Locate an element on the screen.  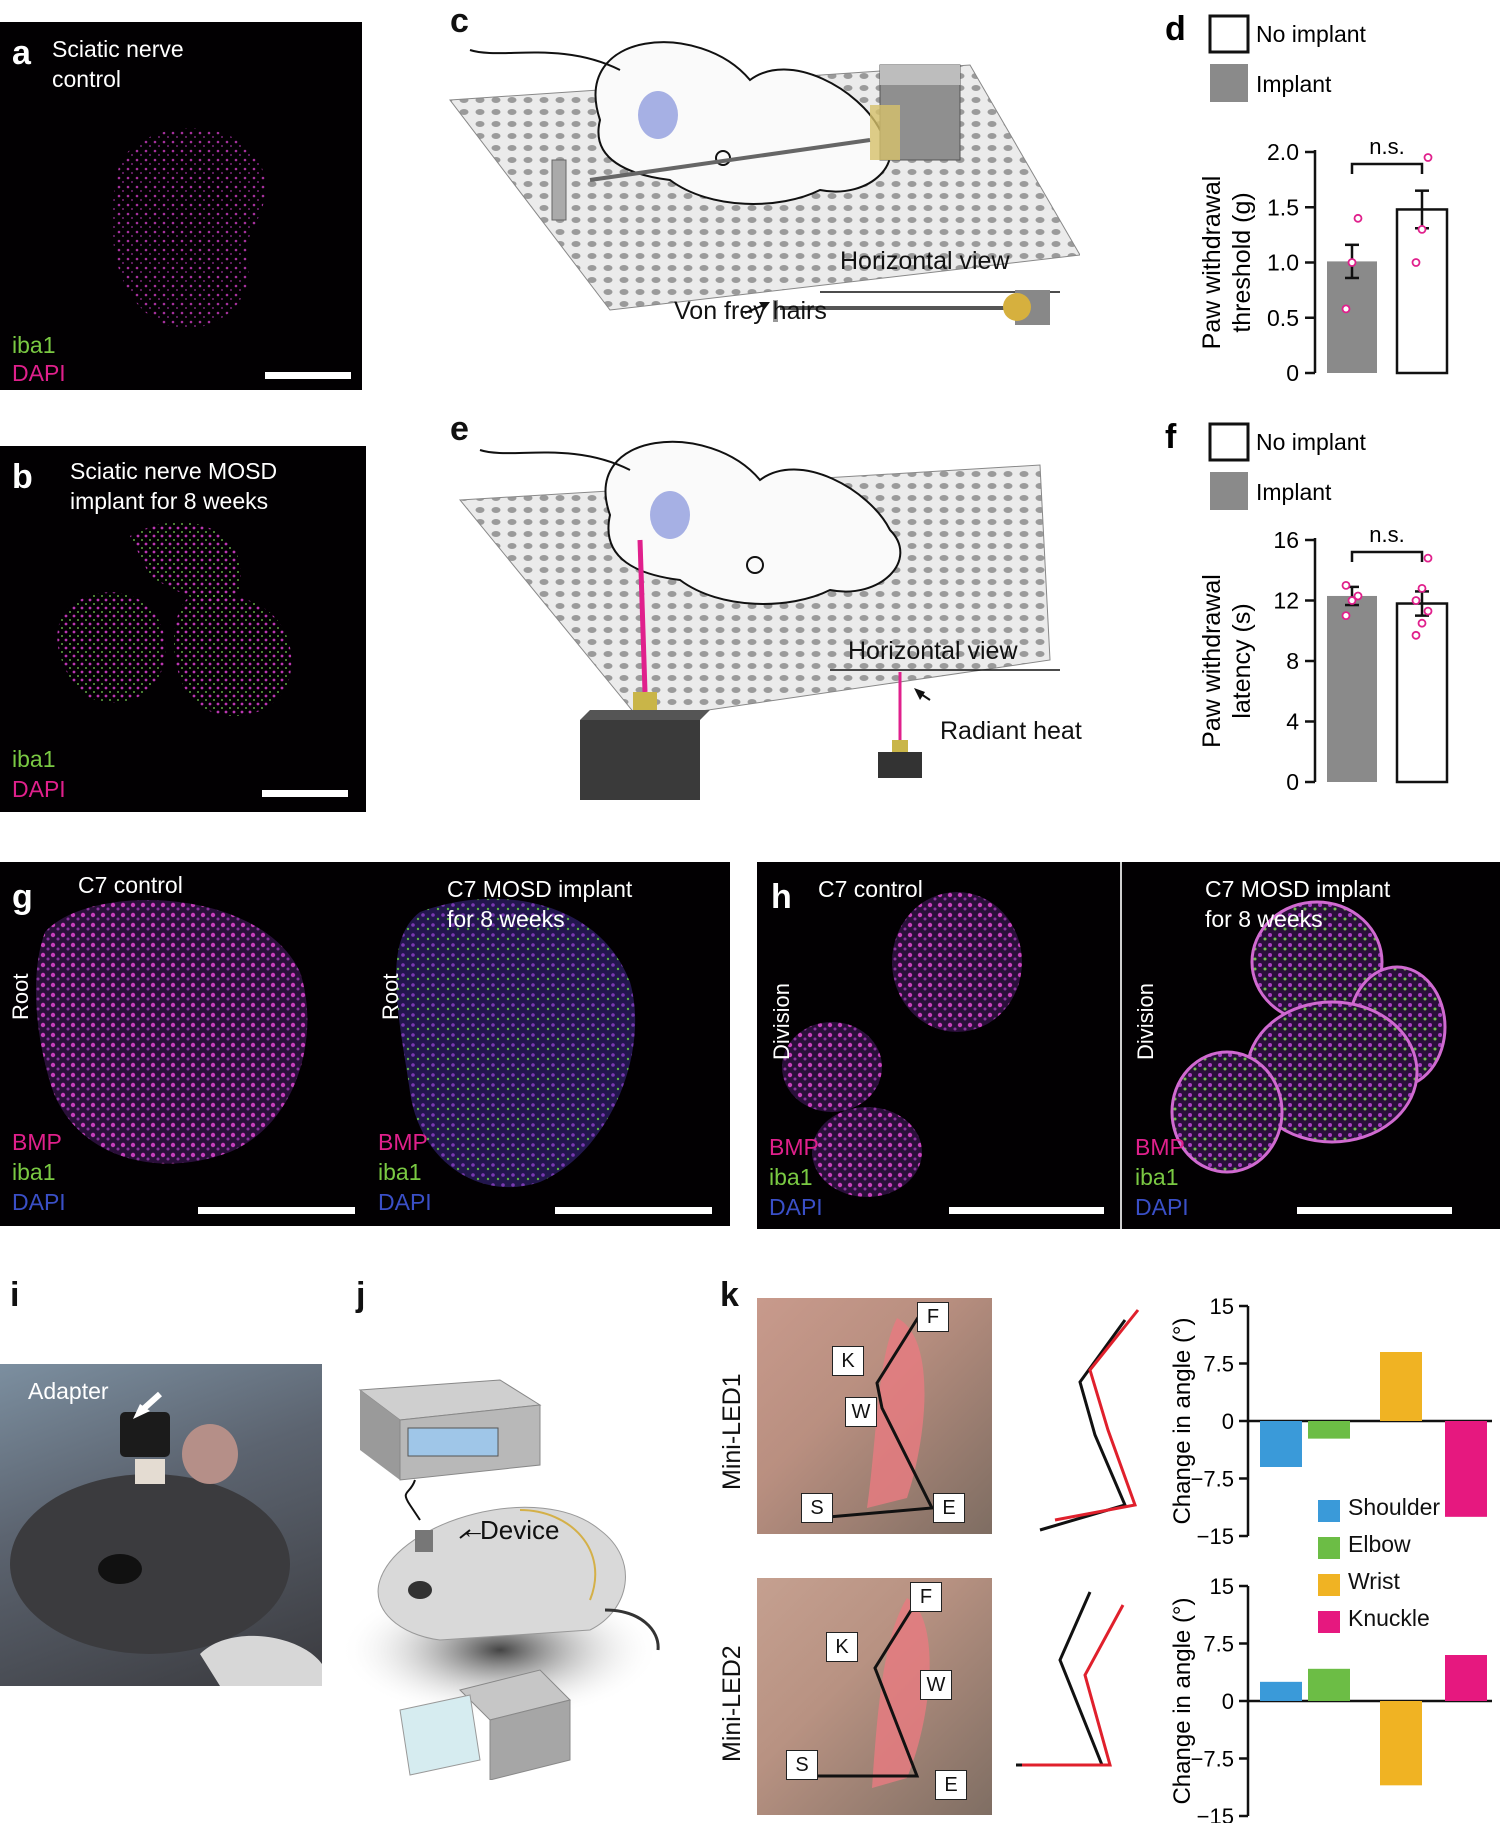
panel-g-right-title-line2: for 8 weeks is located at coordinates (506, 919).